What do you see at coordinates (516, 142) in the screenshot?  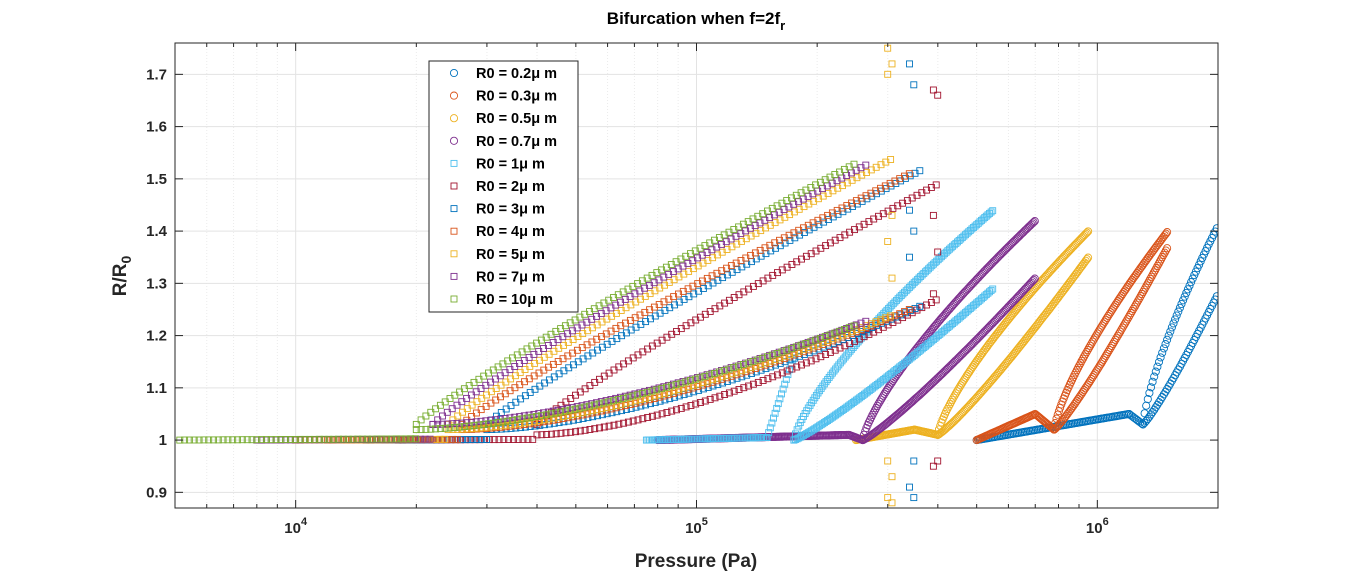 I see `legend-label: R0 = 0.7μ m` at bounding box center [516, 142].